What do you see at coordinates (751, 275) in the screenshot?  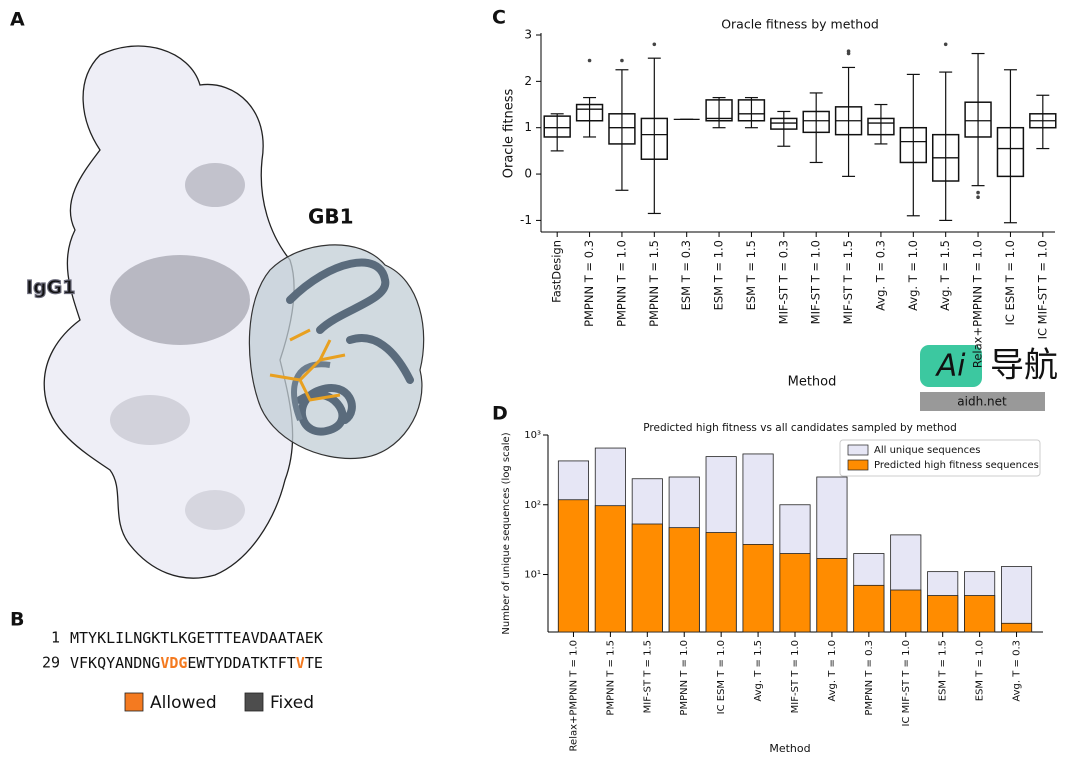 I see `x-tick-label: ESM T = 1.5` at bounding box center [751, 275].